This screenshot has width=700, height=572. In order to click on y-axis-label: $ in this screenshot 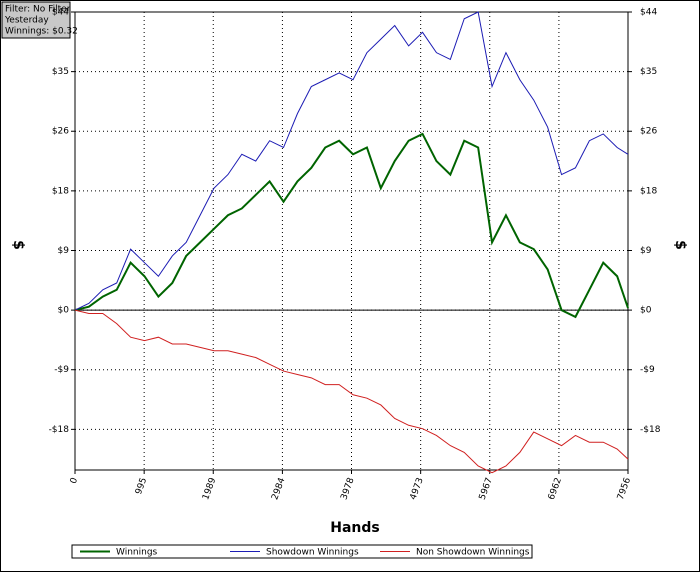, I will do `click(18, 245)`.